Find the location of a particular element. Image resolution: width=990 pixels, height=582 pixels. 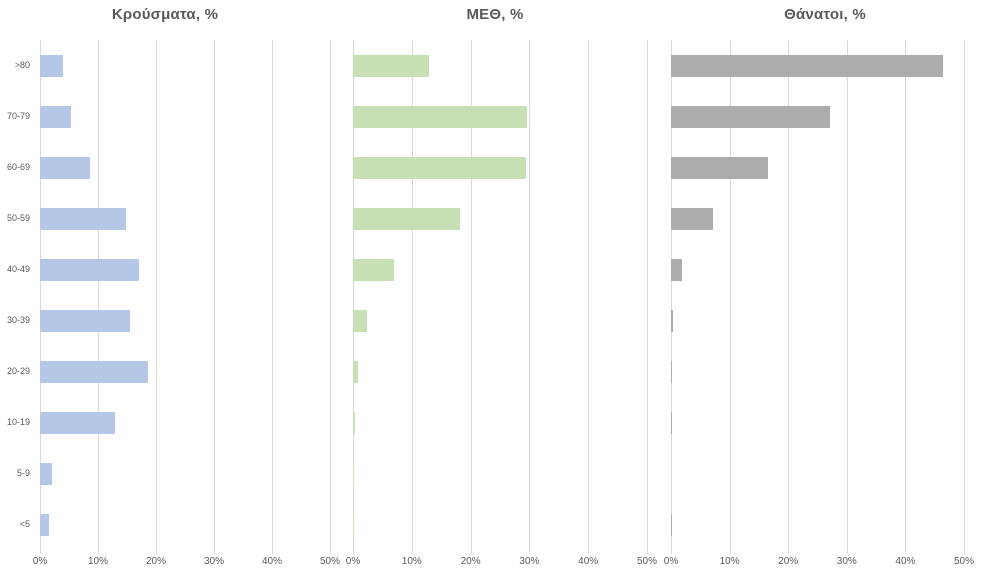

y-axis-label: 70-79 is located at coordinates (18, 116).